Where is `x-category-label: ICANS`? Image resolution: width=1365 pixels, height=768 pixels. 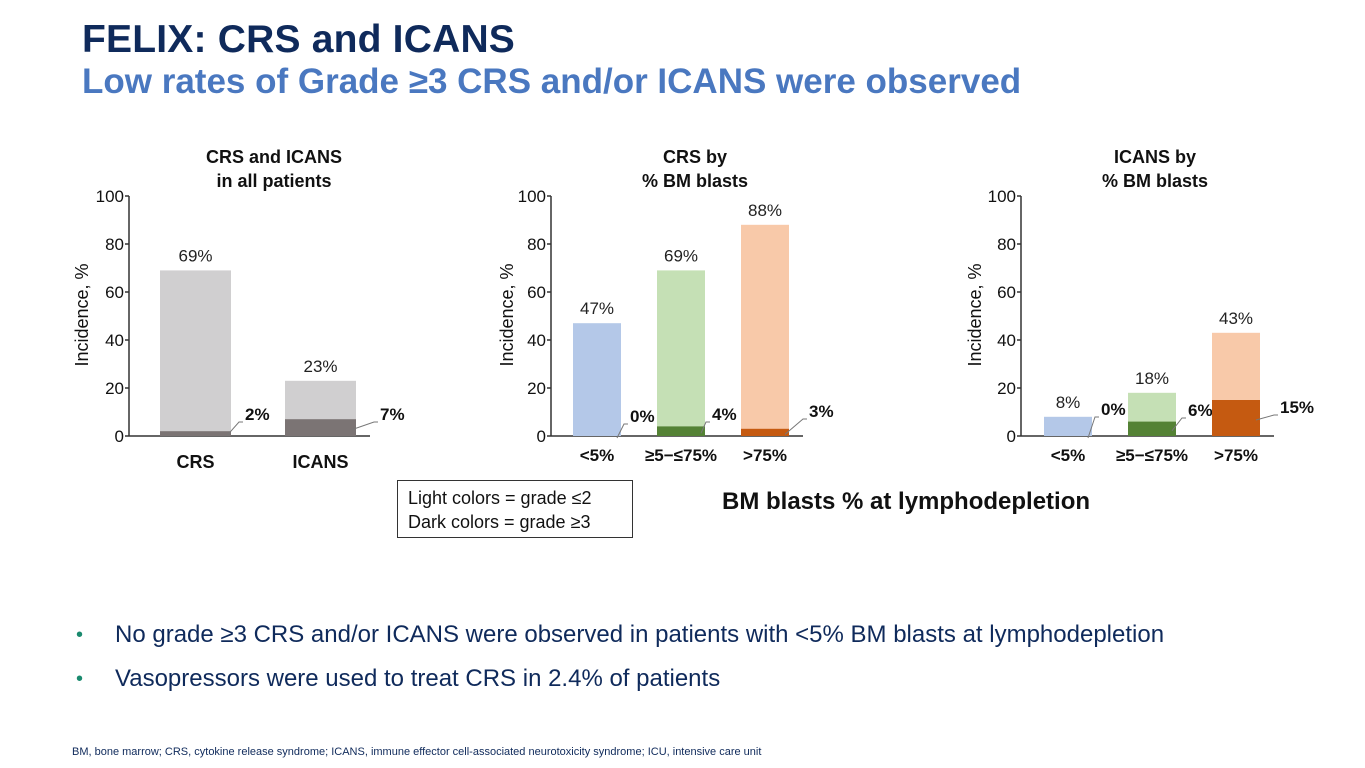
x-category-label: ICANS is located at coordinates (320, 462).